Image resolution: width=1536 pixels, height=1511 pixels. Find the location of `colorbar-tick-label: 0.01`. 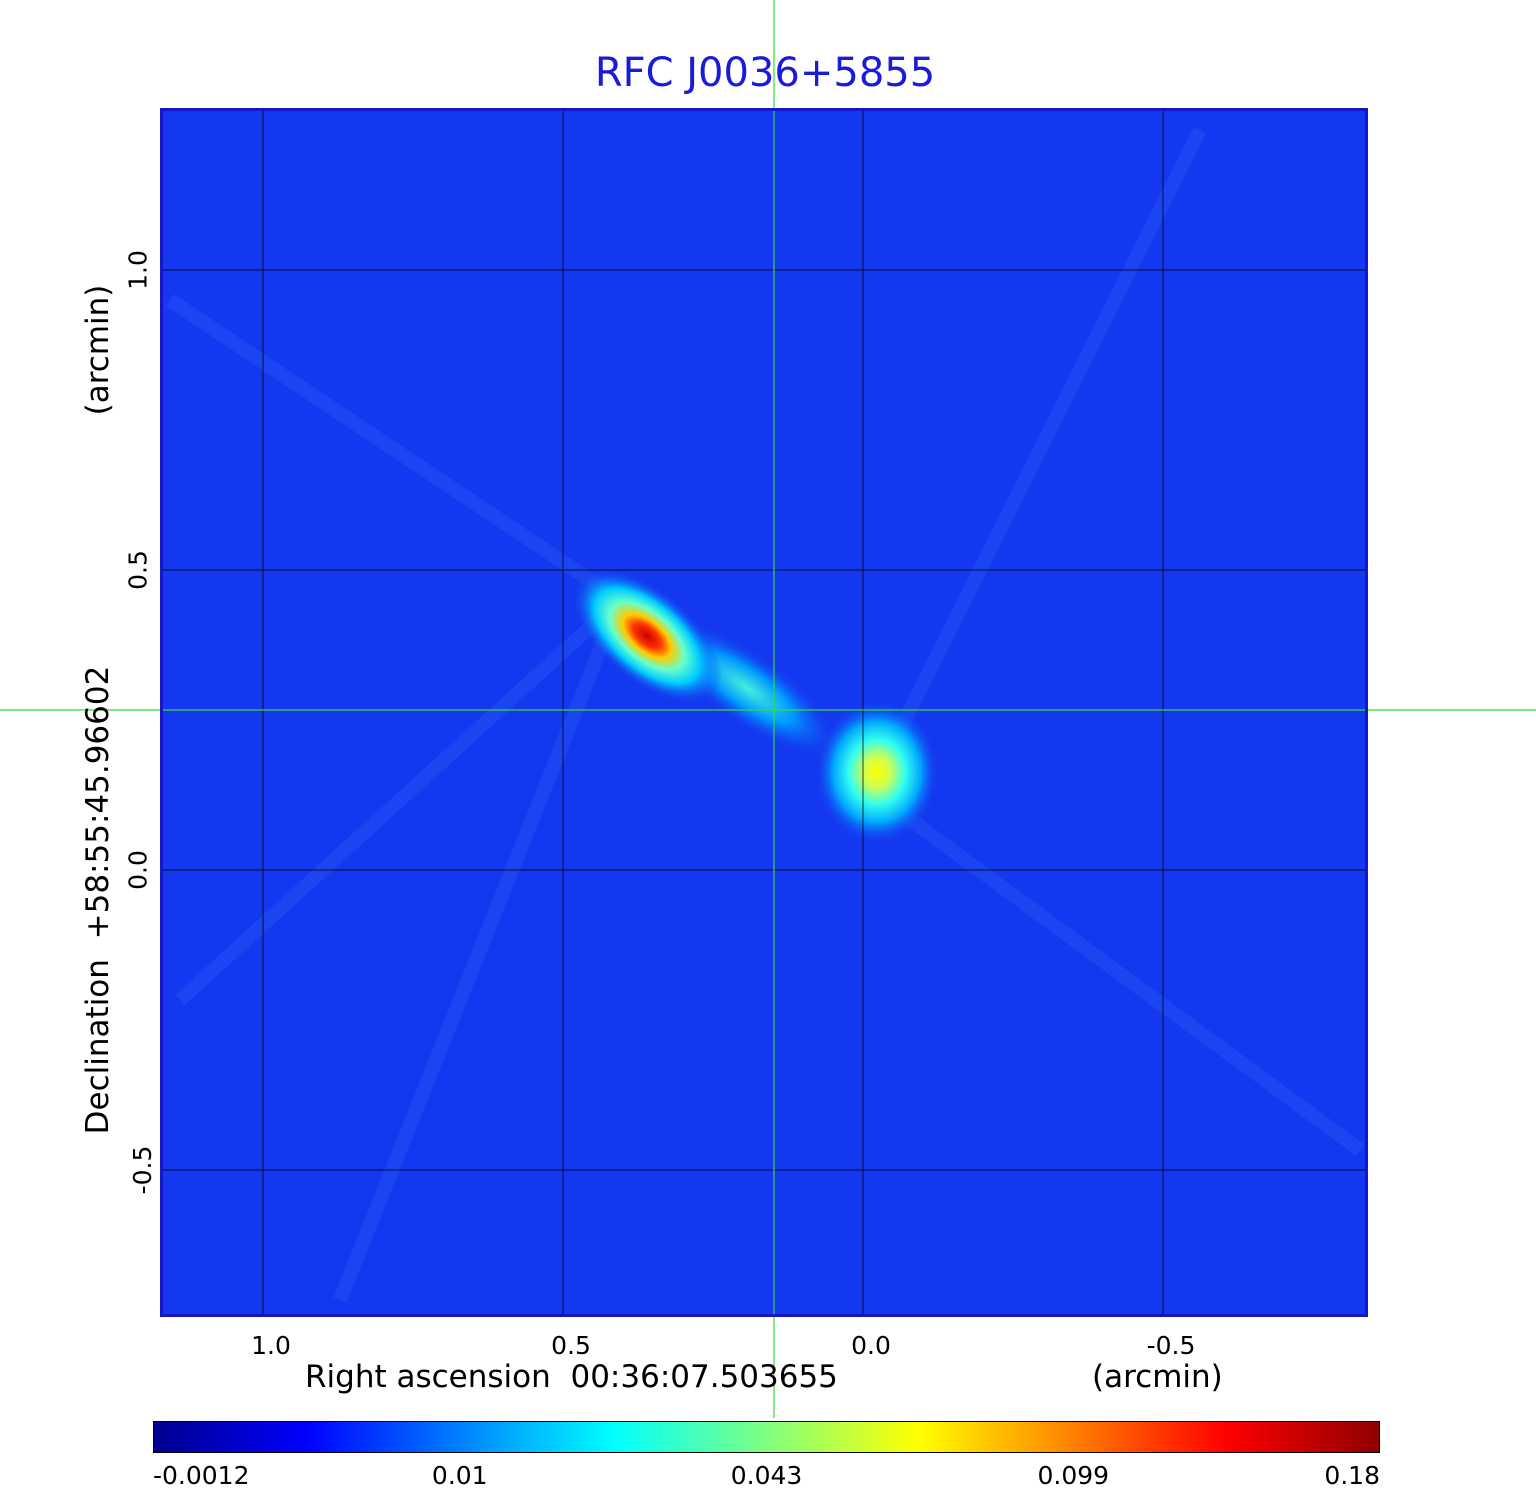

colorbar-tick-label: 0.01 is located at coordinates (459, 1475).